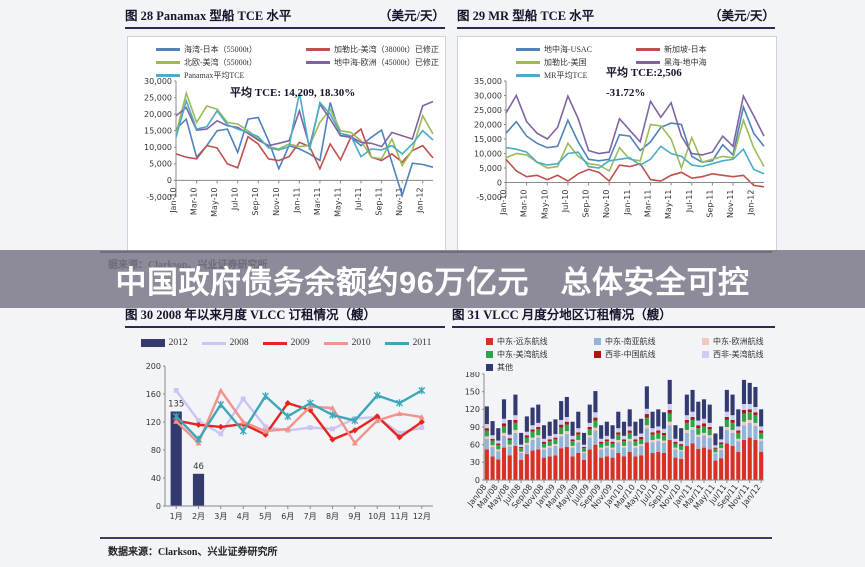 Image resolution: width=865 pixels, height=567 pixels. I want to click on svg-text: 30, so click(475, 462).